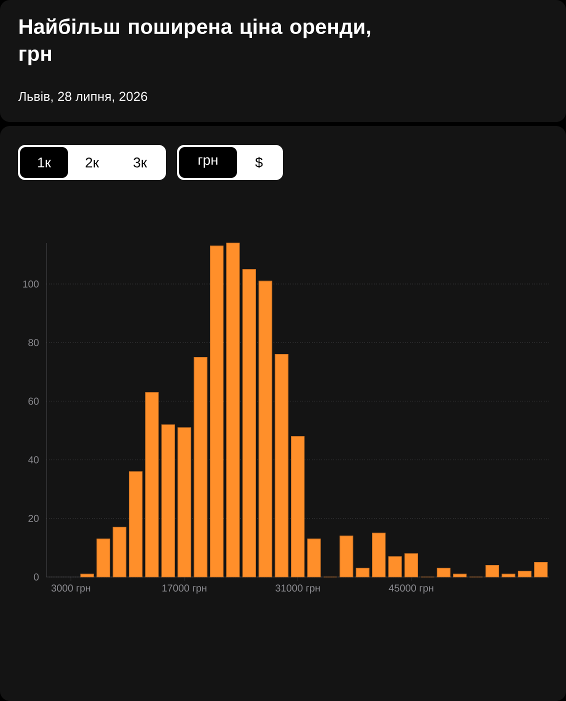  What do you see at coordinates (33, 460) in the screenshot?
I see `y-tick-label: 40` at bounding box center [33, 460].